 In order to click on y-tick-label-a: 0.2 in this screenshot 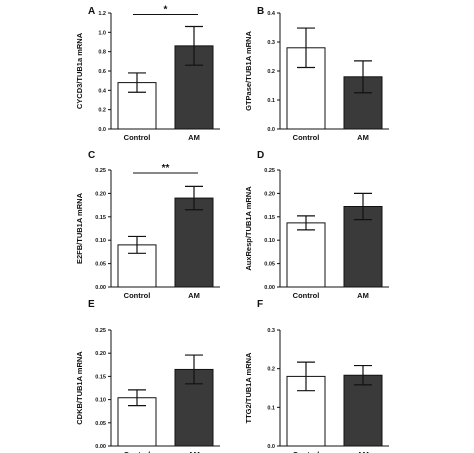, I will do `click(102, 111)`.